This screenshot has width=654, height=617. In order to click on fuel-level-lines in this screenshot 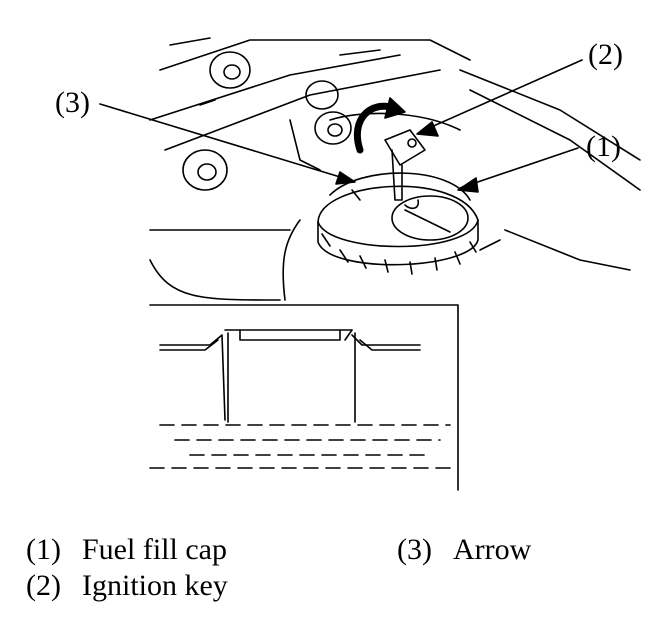, I will do `click(300, 446)`.